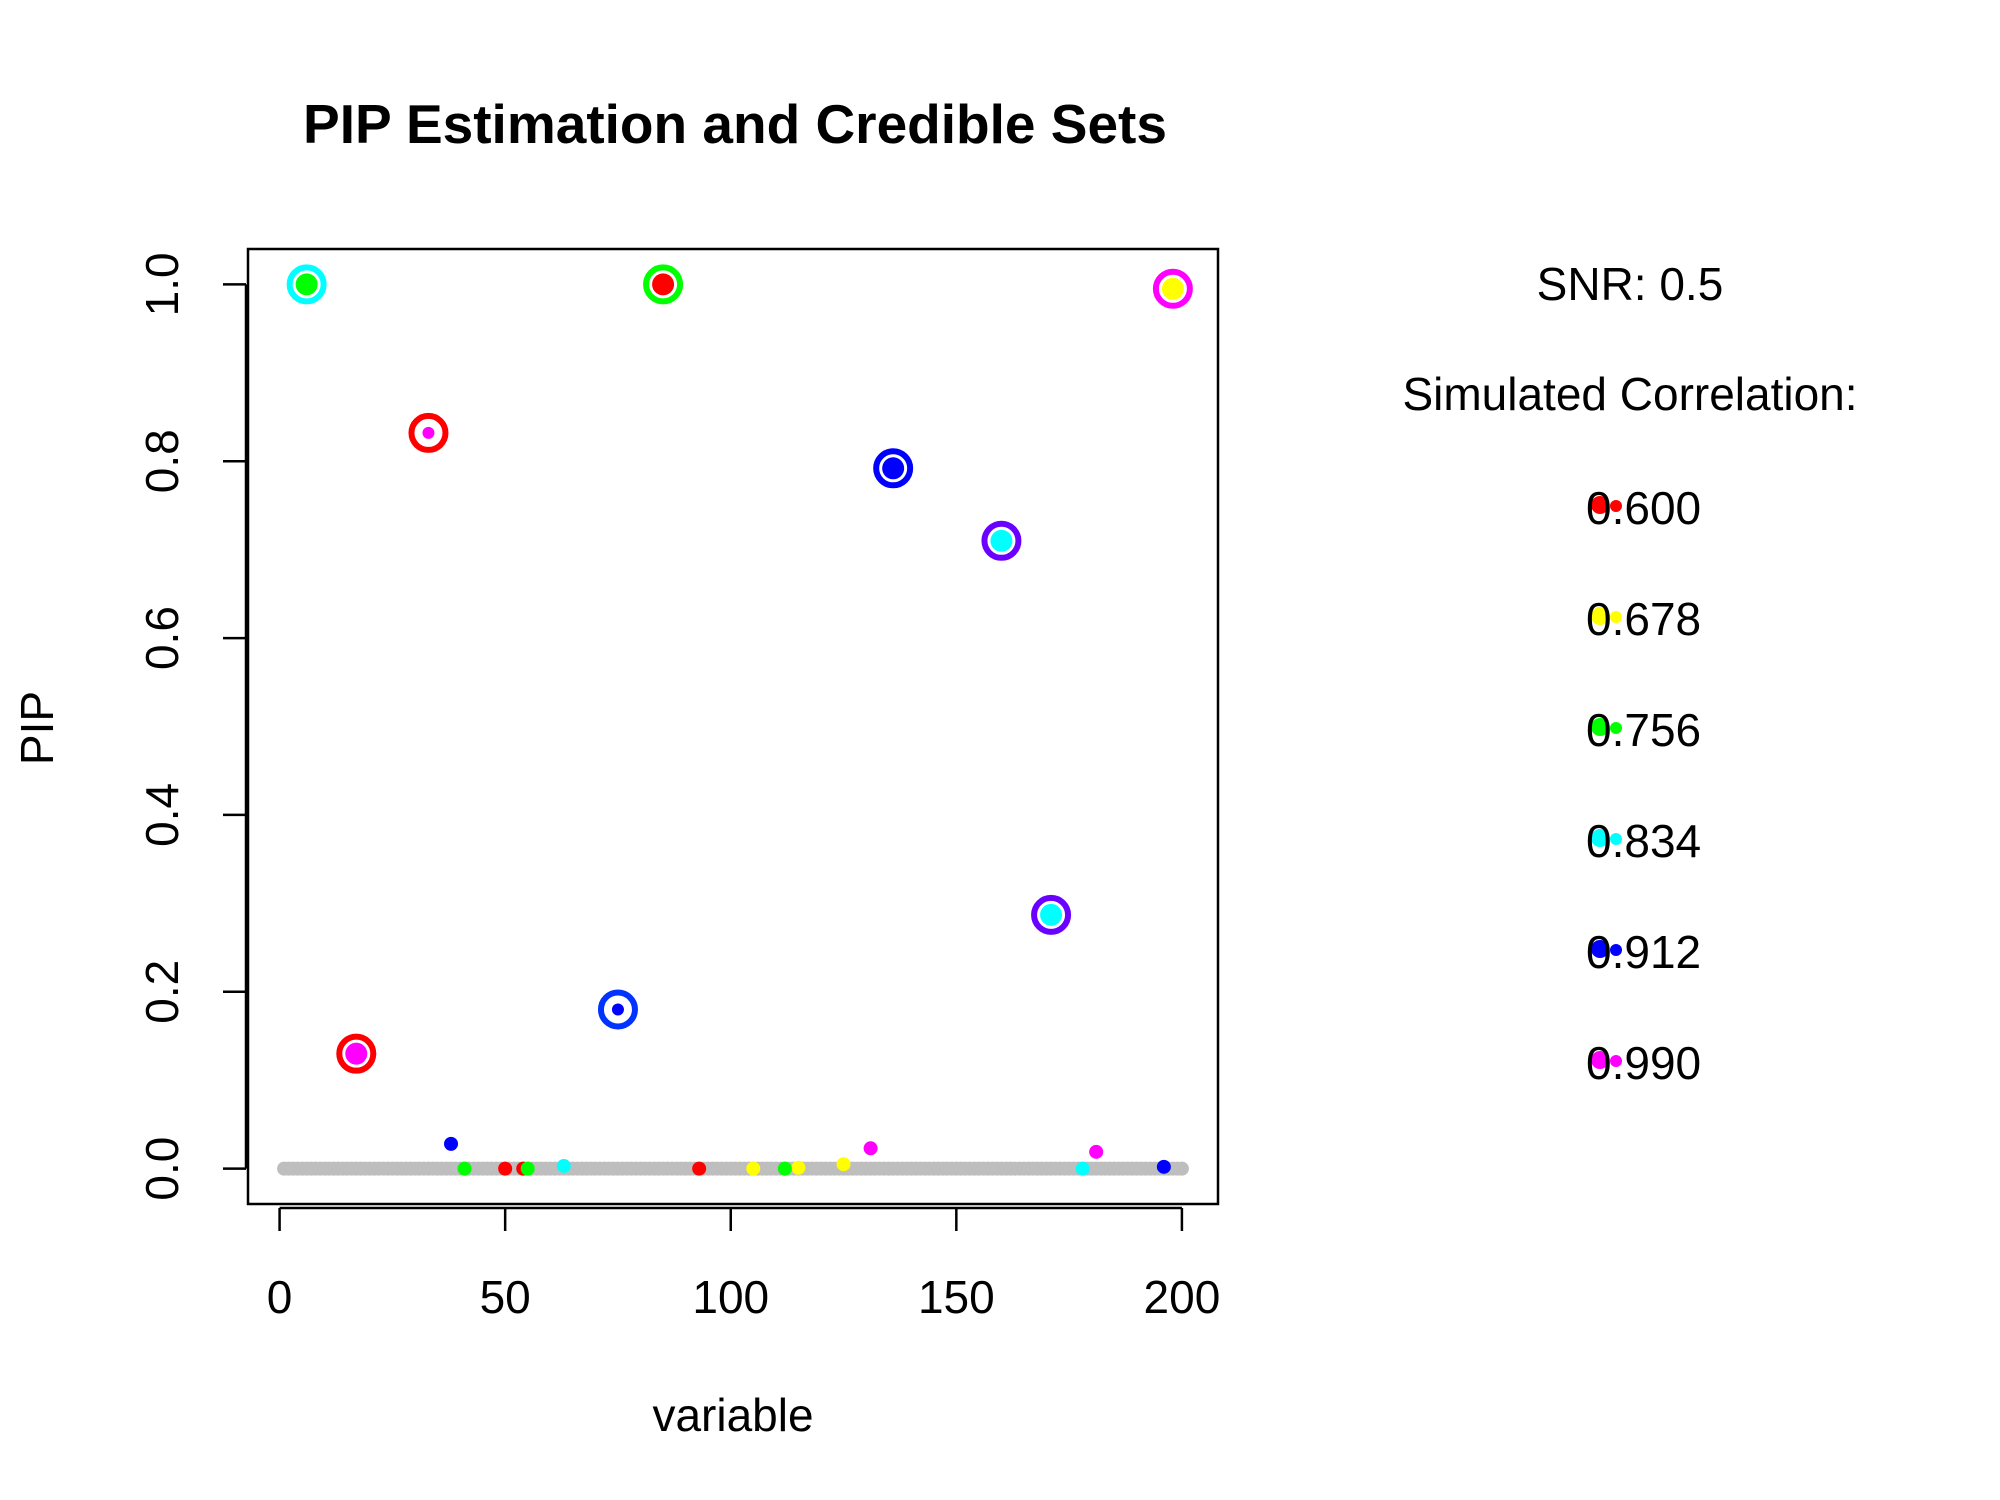 Image resolution: width=2000 pixels, height=1500 pixels. I want to click on x-tick-label: 50, so click(505, 1297).